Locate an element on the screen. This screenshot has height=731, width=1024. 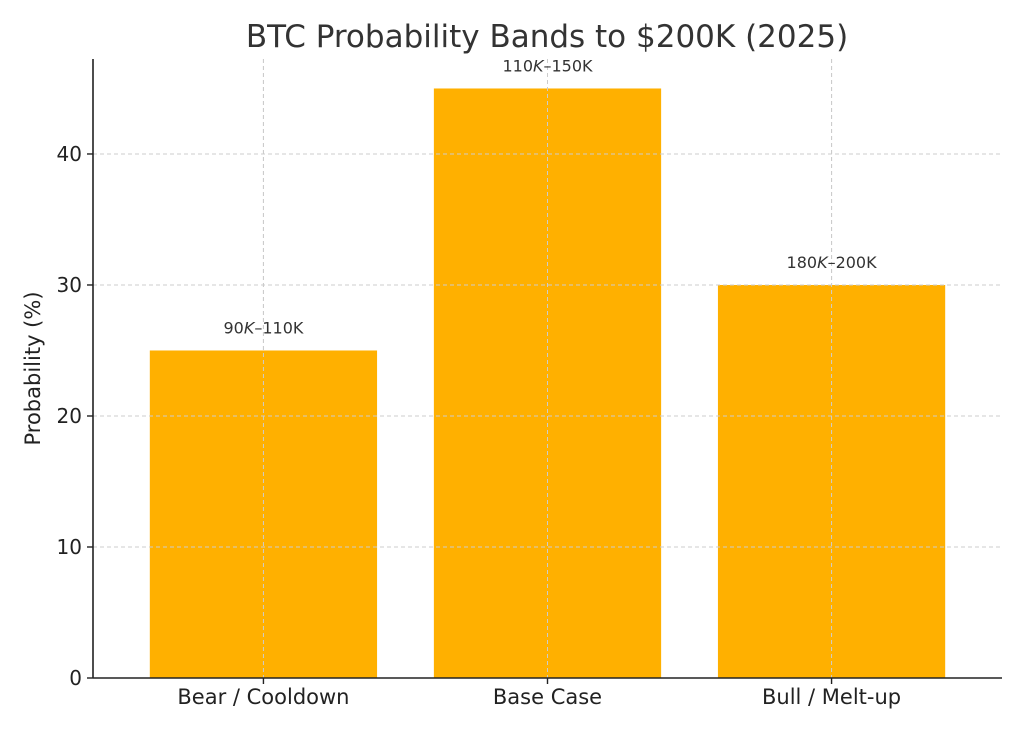
bar-value-label: 110K–150K is located at coordinates (547, 65).